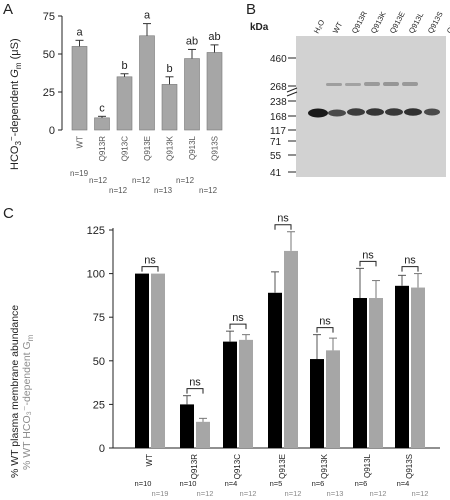 The image size is (450, 500). What do you see at coordinates (276, 156) in the screenshot?
I see `blot-marker-label: 55` at bounding box center [276, 156].